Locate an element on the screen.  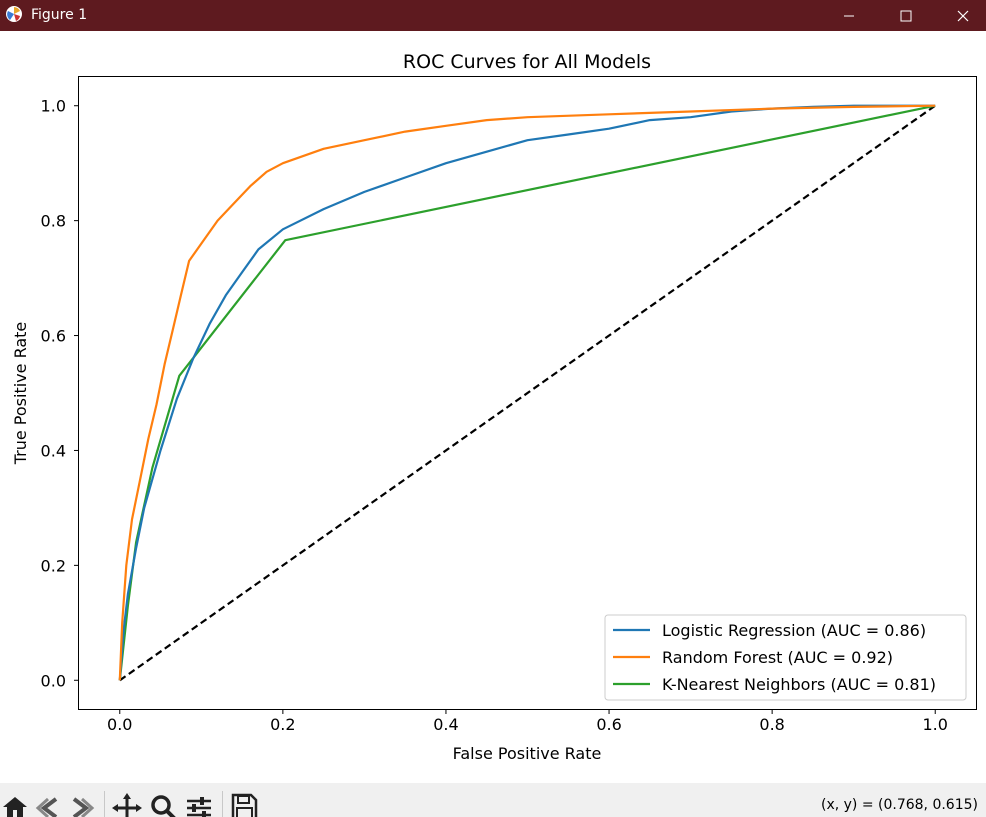
close-icon is located at coordinates (963, 15).